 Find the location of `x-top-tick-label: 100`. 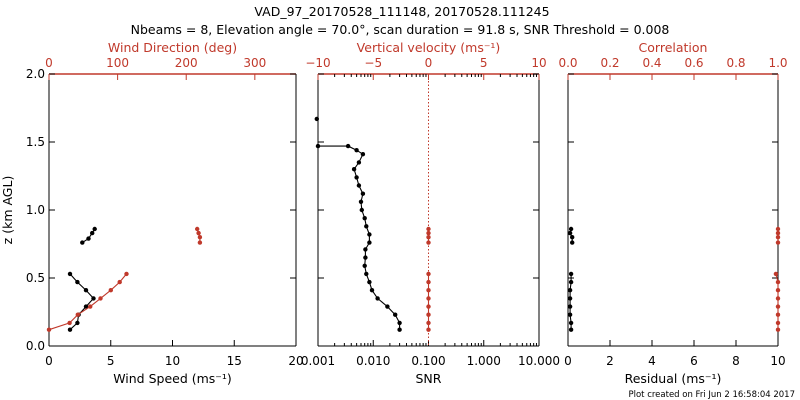

x-top-tick-label: 100 is located at coordinates (117, 63).